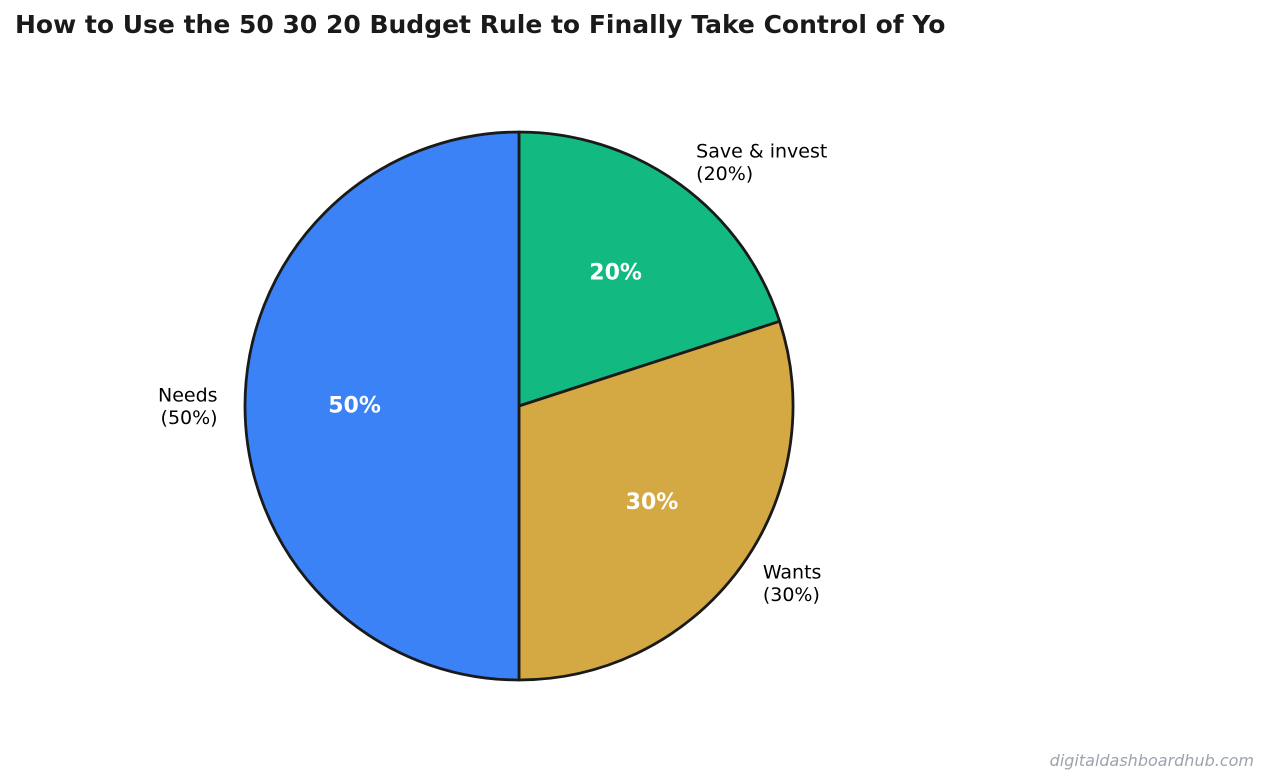  I want to click on pie-slice-wants, so click(656, 500).